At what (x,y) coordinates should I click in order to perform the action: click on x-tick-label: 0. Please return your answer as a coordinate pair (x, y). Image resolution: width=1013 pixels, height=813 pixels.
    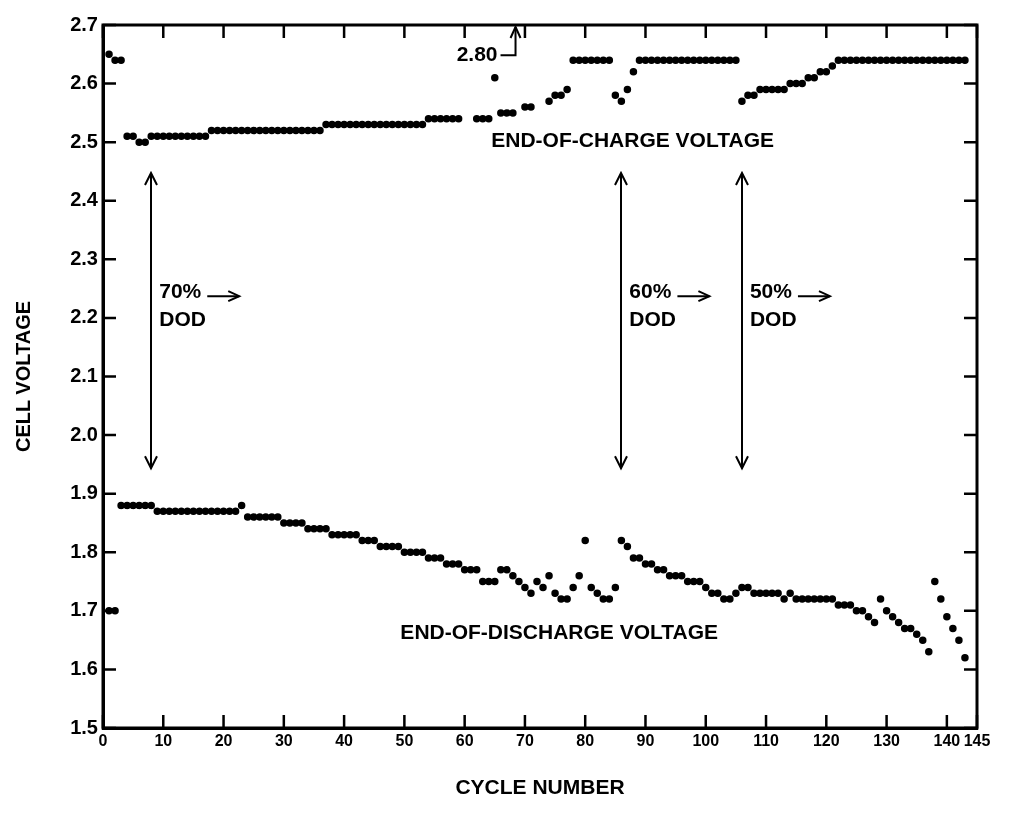
    Looking at the image, I should click on (103, 741).